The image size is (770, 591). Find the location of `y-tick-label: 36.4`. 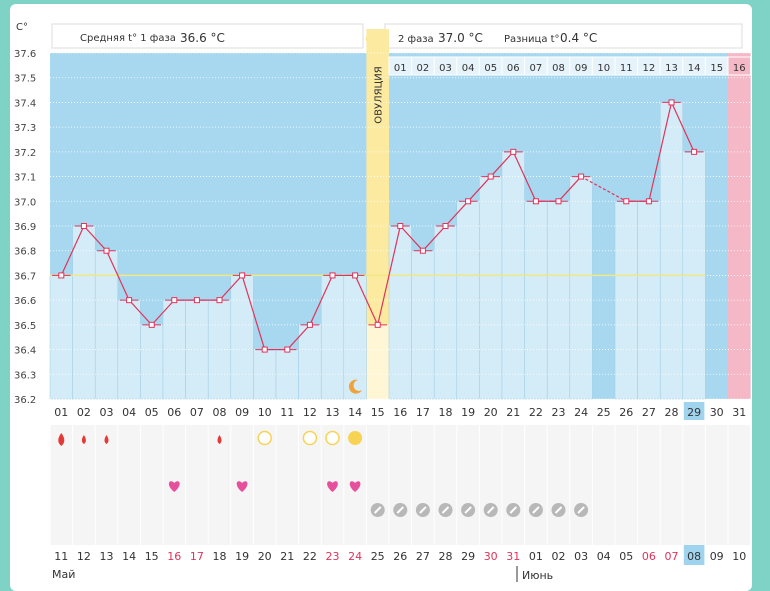

y-tick-label: 36.4 is located at coordinates (25, 351).